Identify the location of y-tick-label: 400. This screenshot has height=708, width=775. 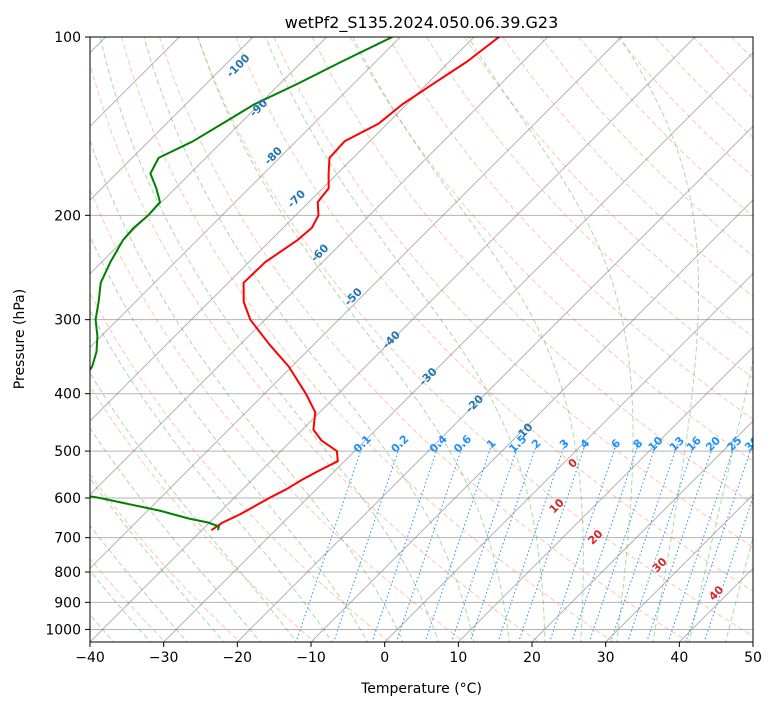
(67, 395).